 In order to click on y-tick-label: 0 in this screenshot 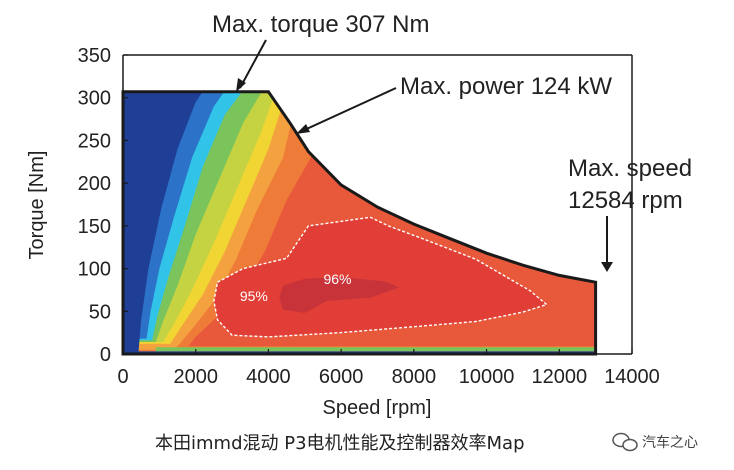, I will do `click(105, 355)`.